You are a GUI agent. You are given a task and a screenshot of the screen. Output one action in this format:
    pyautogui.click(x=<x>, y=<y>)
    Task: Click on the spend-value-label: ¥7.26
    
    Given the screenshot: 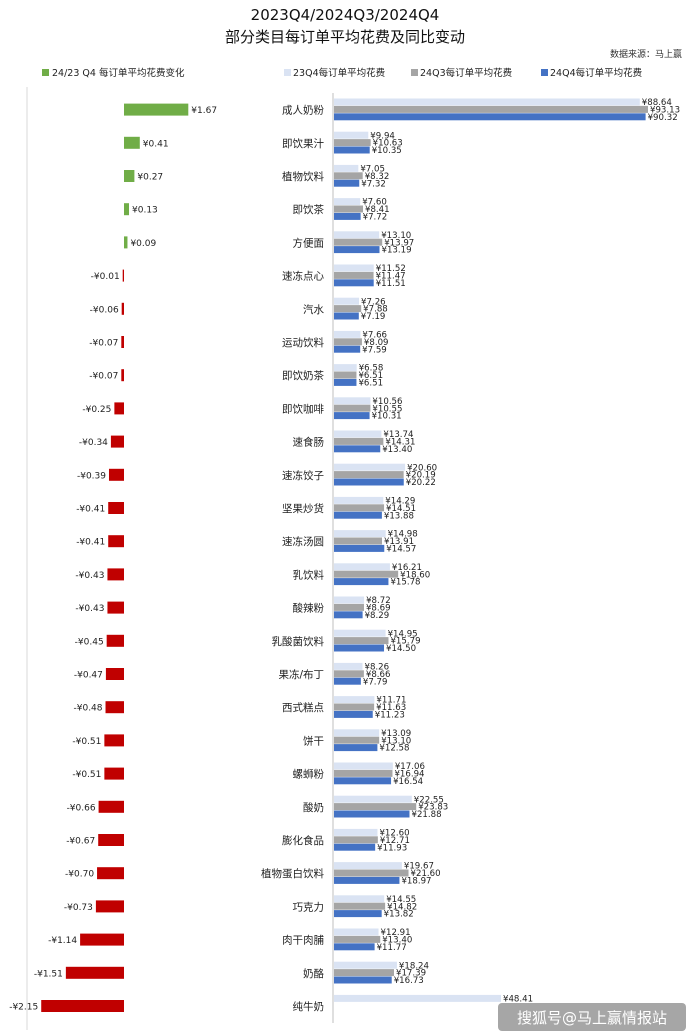 What is the action you would take?
    pyautogui.click(x=373, y=302)
    